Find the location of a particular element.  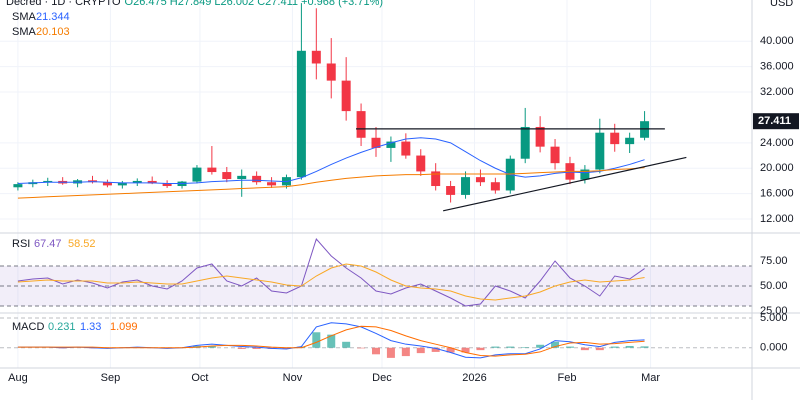

price-label-box is located at coordinates (776, 121).